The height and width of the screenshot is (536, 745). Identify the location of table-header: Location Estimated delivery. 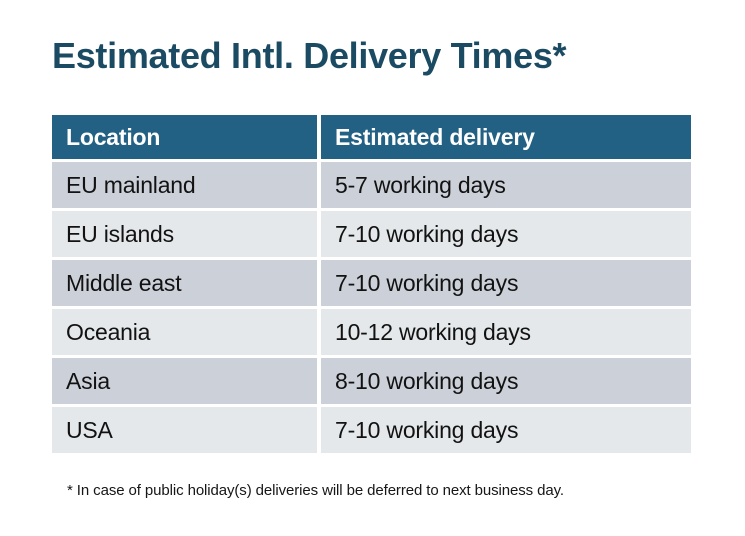
(371, 137).